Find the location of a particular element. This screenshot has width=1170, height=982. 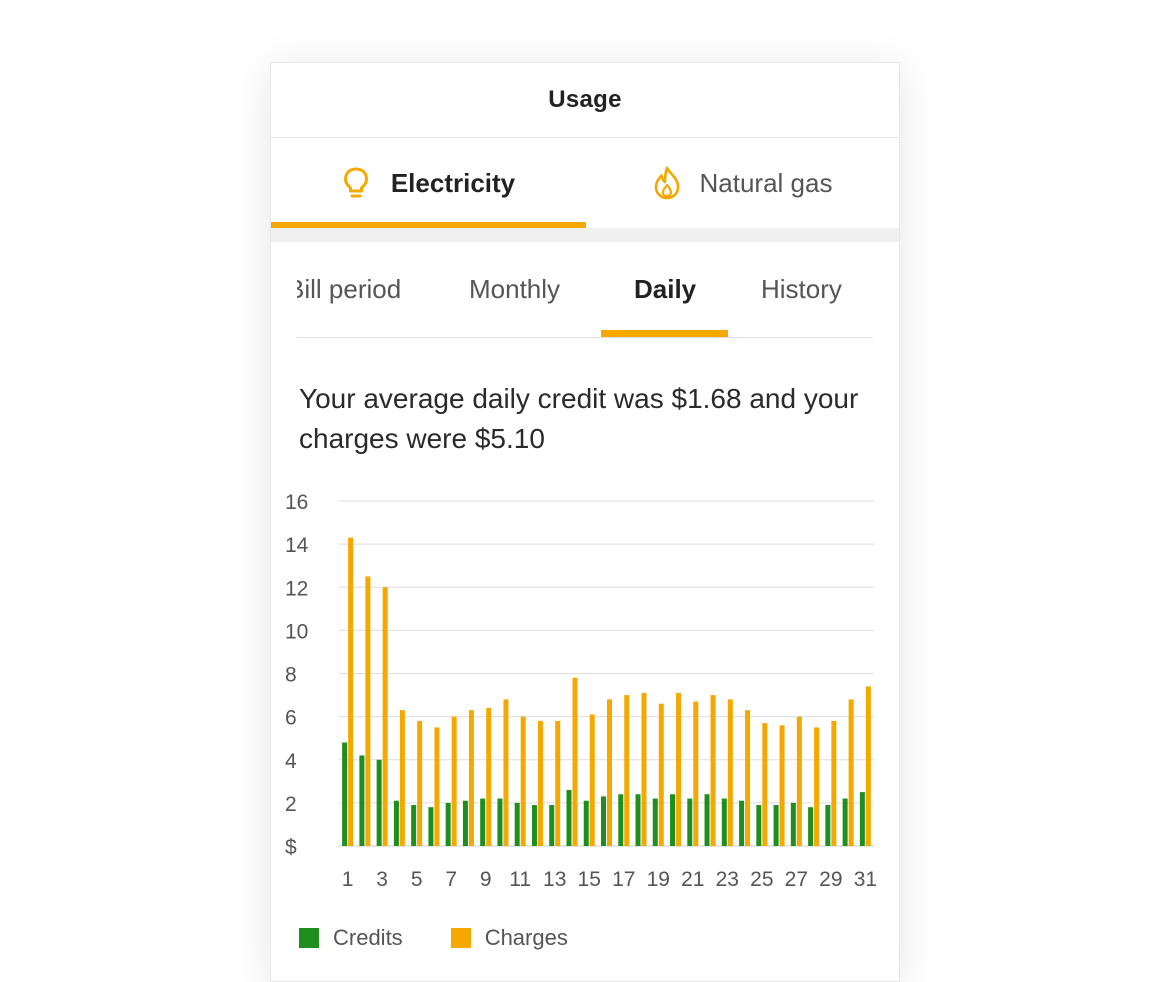

legend-label-credits: Credits is located at coordinates (368, 937).